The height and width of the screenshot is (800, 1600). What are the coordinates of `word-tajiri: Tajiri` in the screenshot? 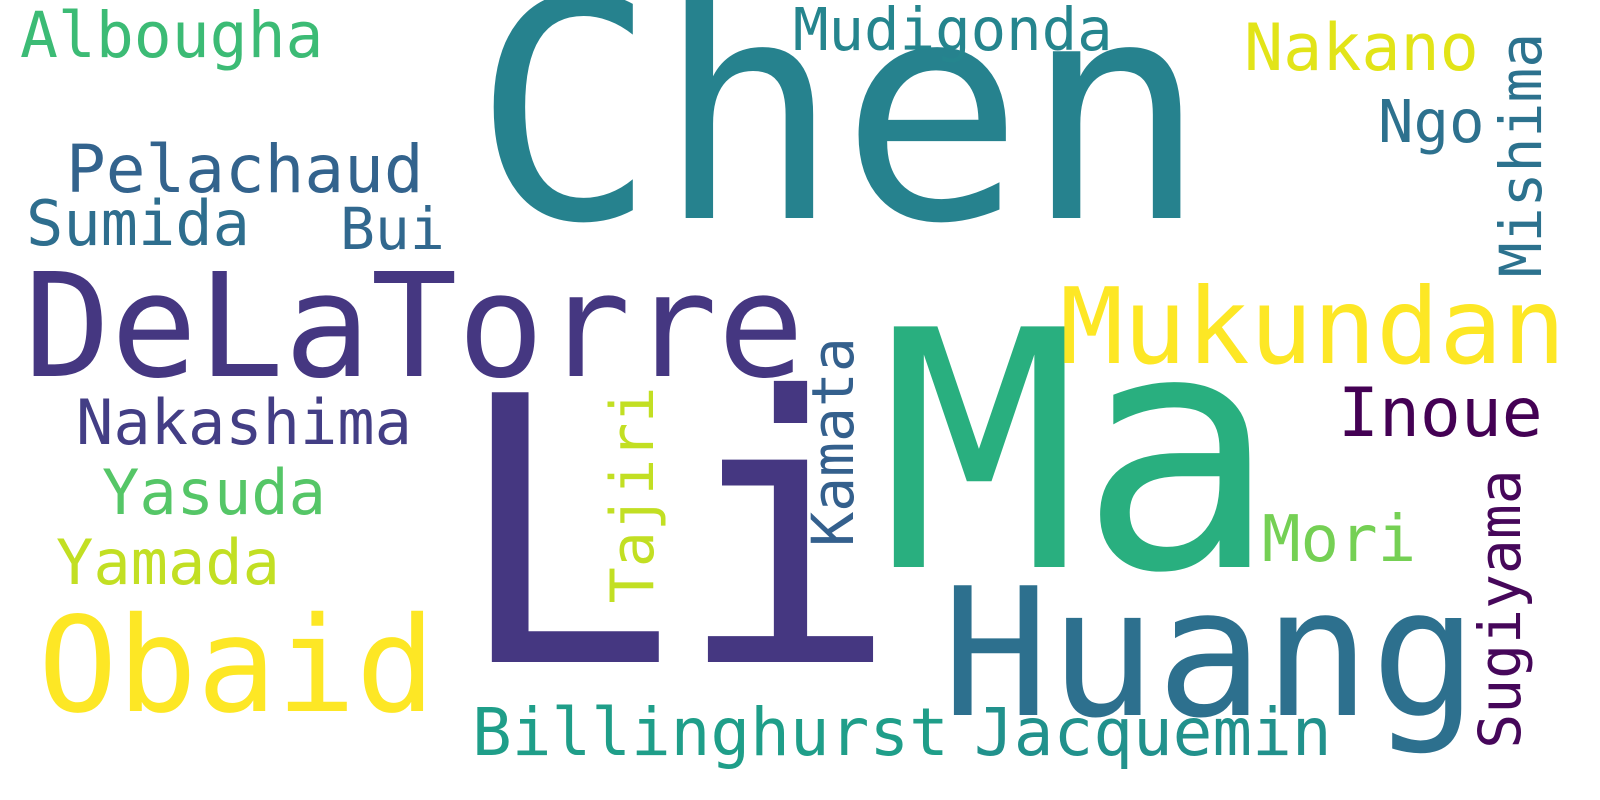 It's located at (633, 495).